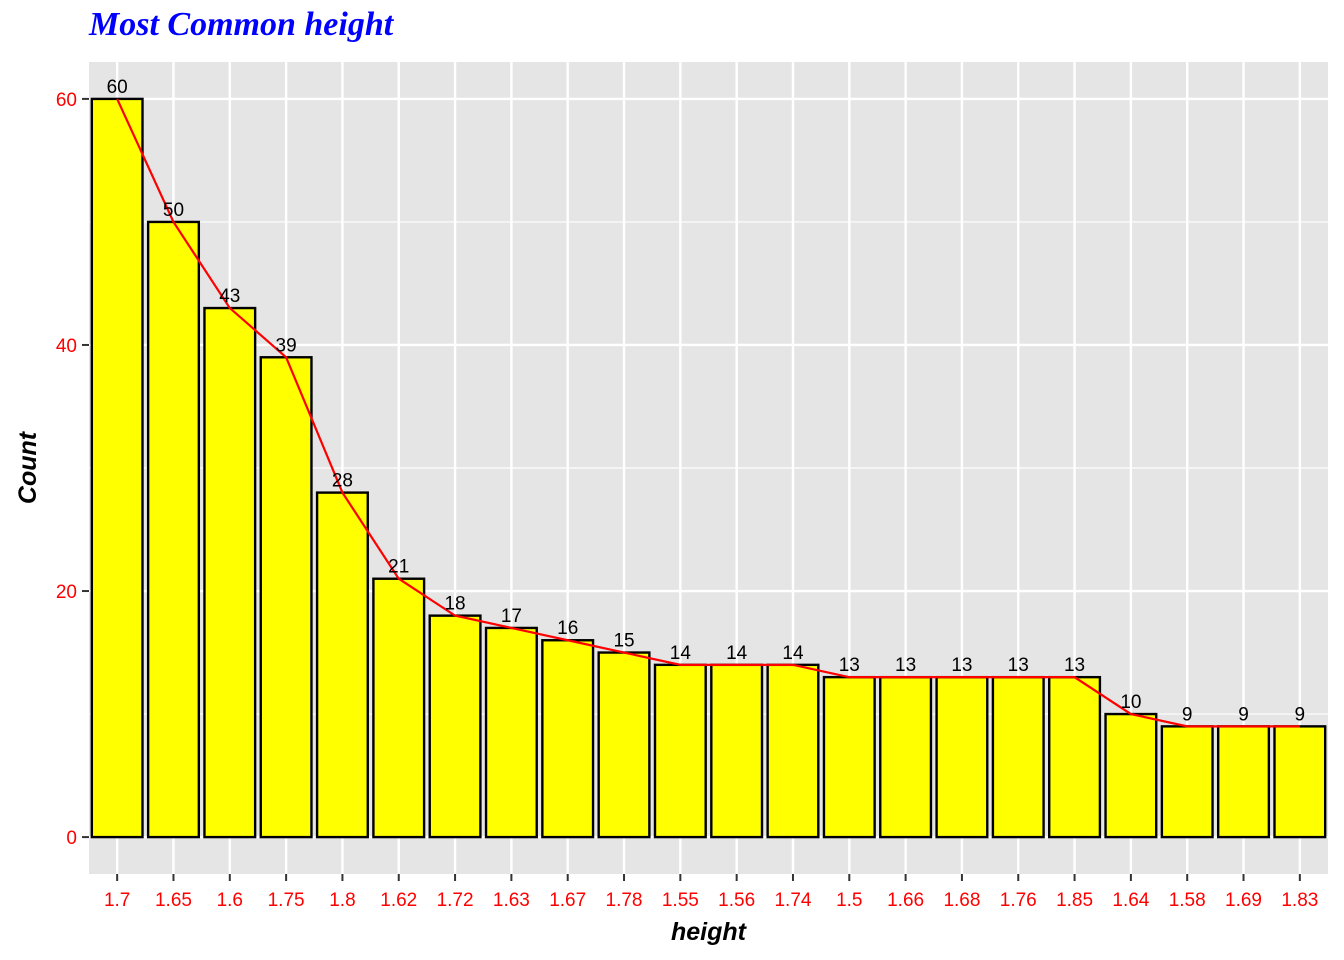 The height and width of the screenshot is (960, 1344). Describe the element at coordinates (28, 467) in the screenshot. I see `y-axis-label: Count` at that location.